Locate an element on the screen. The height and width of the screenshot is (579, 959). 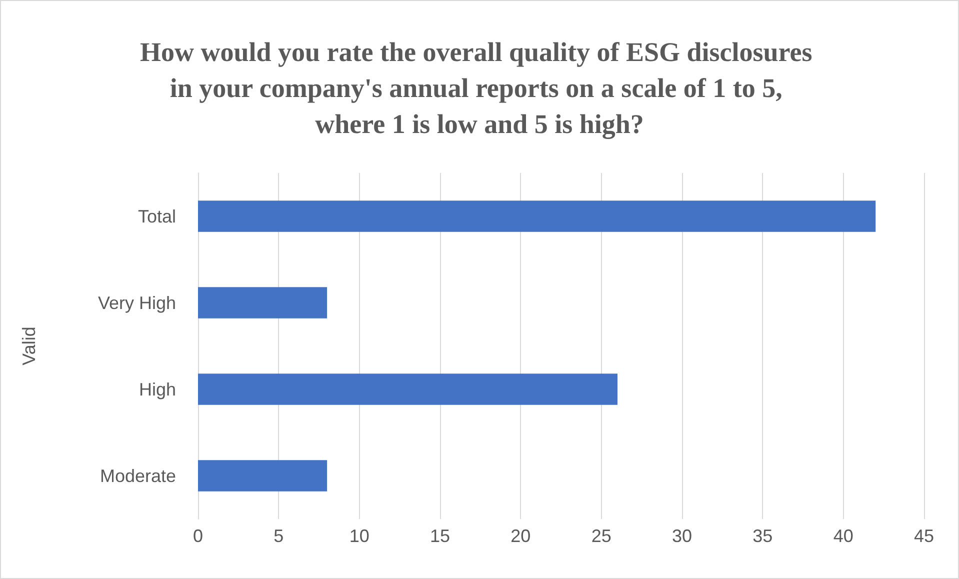
y-tick-label: Very High is located at coordinates (137, 302).